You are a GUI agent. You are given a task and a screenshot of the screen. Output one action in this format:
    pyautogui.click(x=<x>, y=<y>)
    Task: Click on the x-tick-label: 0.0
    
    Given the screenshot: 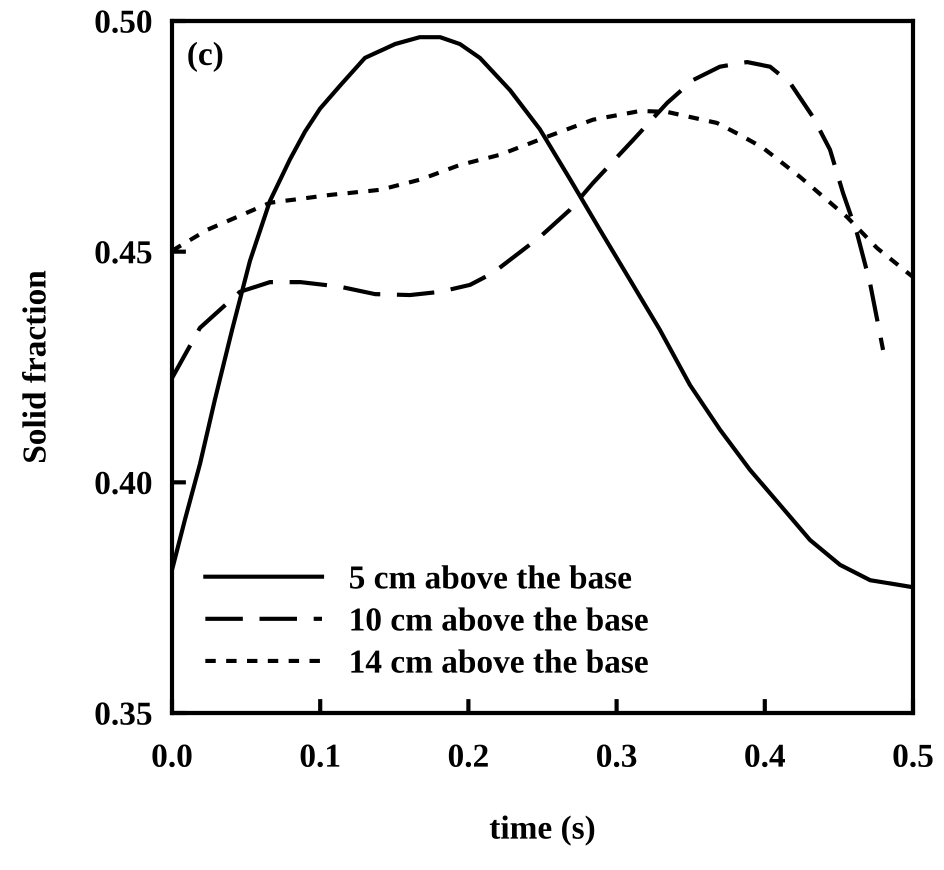 What is the action you would take?
    pyautogui.click(x=172, y=756)
    